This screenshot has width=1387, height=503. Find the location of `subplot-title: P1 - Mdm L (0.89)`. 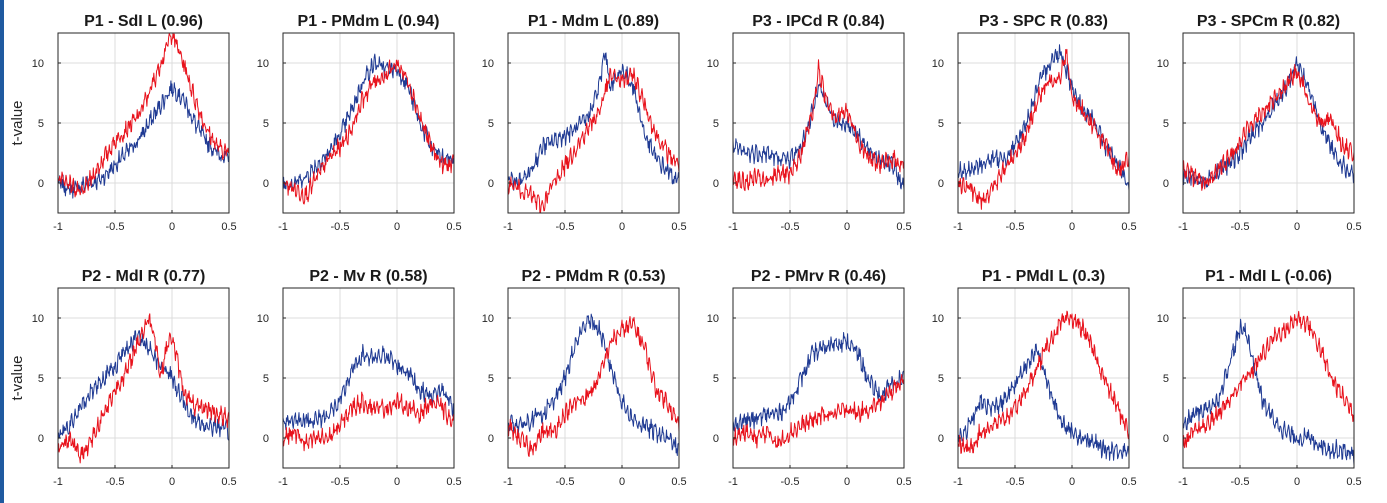

subplot-title: P1 - Mdm L (0.89) is located at coordinates (593, 21).